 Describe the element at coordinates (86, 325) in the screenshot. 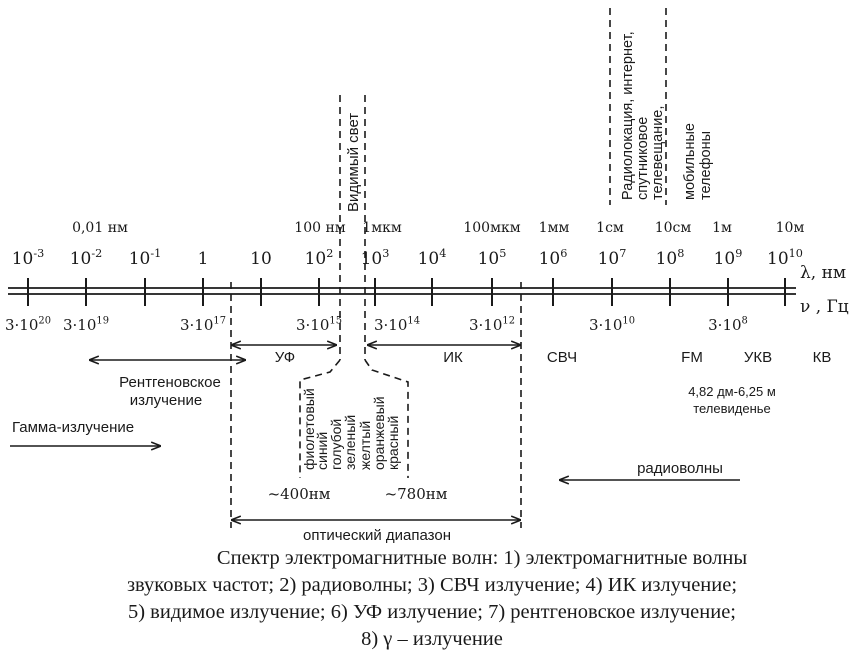

I see `frequency-tick-label: 3·10¹⁹` at that location.